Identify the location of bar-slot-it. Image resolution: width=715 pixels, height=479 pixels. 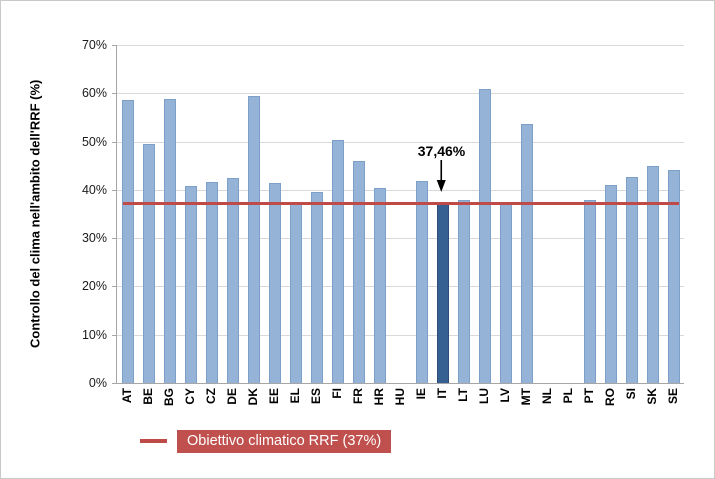
(442, 214).